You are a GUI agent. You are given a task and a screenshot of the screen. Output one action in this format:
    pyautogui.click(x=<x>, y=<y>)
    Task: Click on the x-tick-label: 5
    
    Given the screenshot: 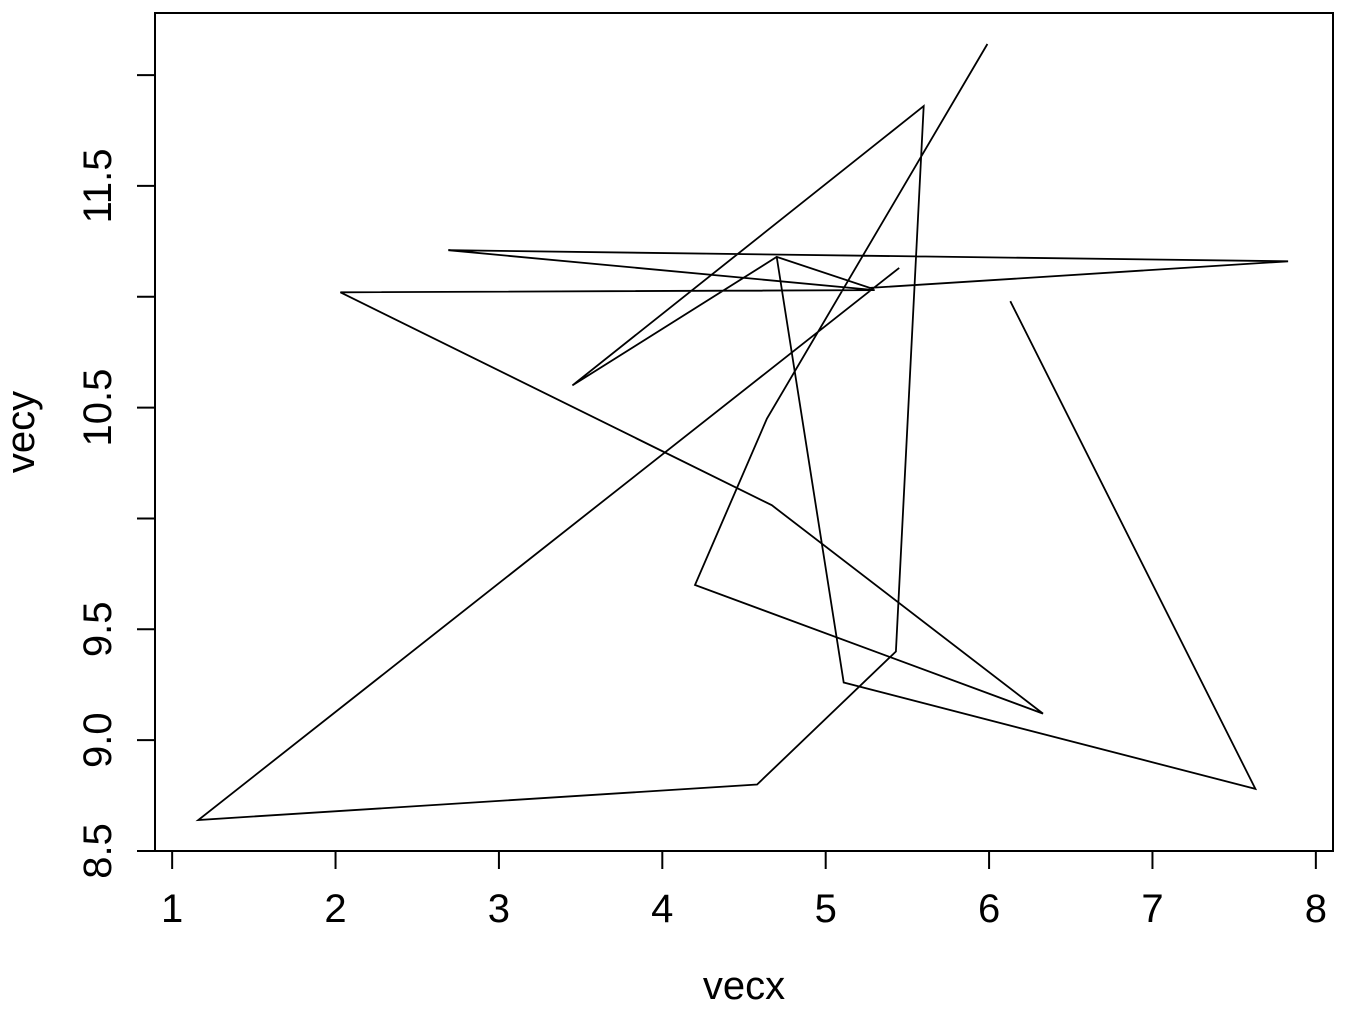 What is the action you would take?
    pyautogui.click(x=826, y=909)
    